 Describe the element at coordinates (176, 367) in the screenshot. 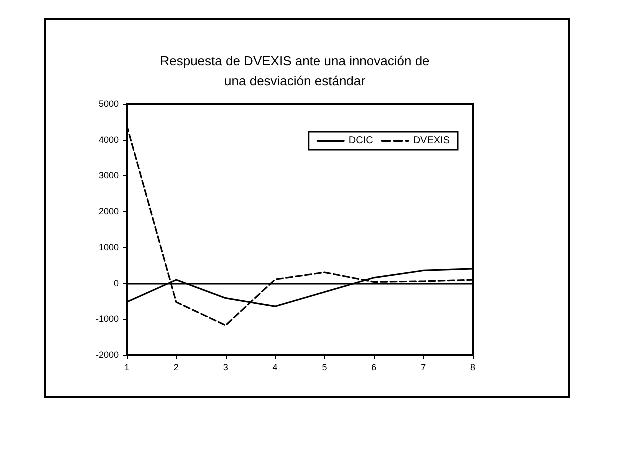

I see `x-tick-label: 2` at that location.